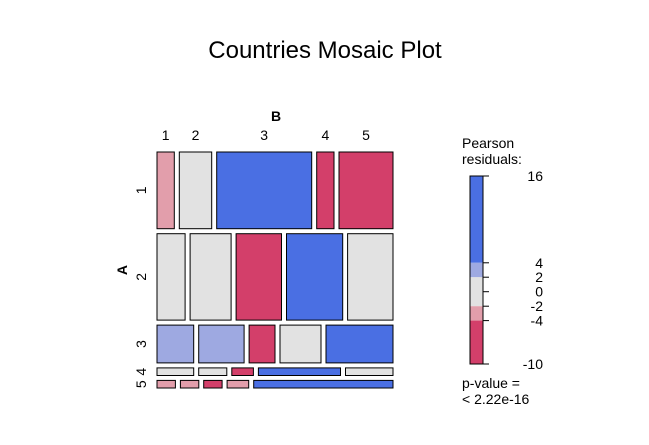 This screenshot has width=649, height=445. What do you see at coordinates (276, 116) in the screenshot?
I see `col-variable-label: B` at bounding box center [276, 116].